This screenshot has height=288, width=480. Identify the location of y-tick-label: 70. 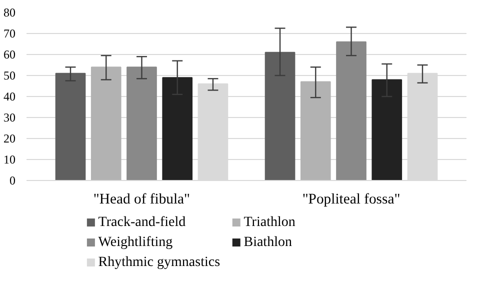
(10, 33).